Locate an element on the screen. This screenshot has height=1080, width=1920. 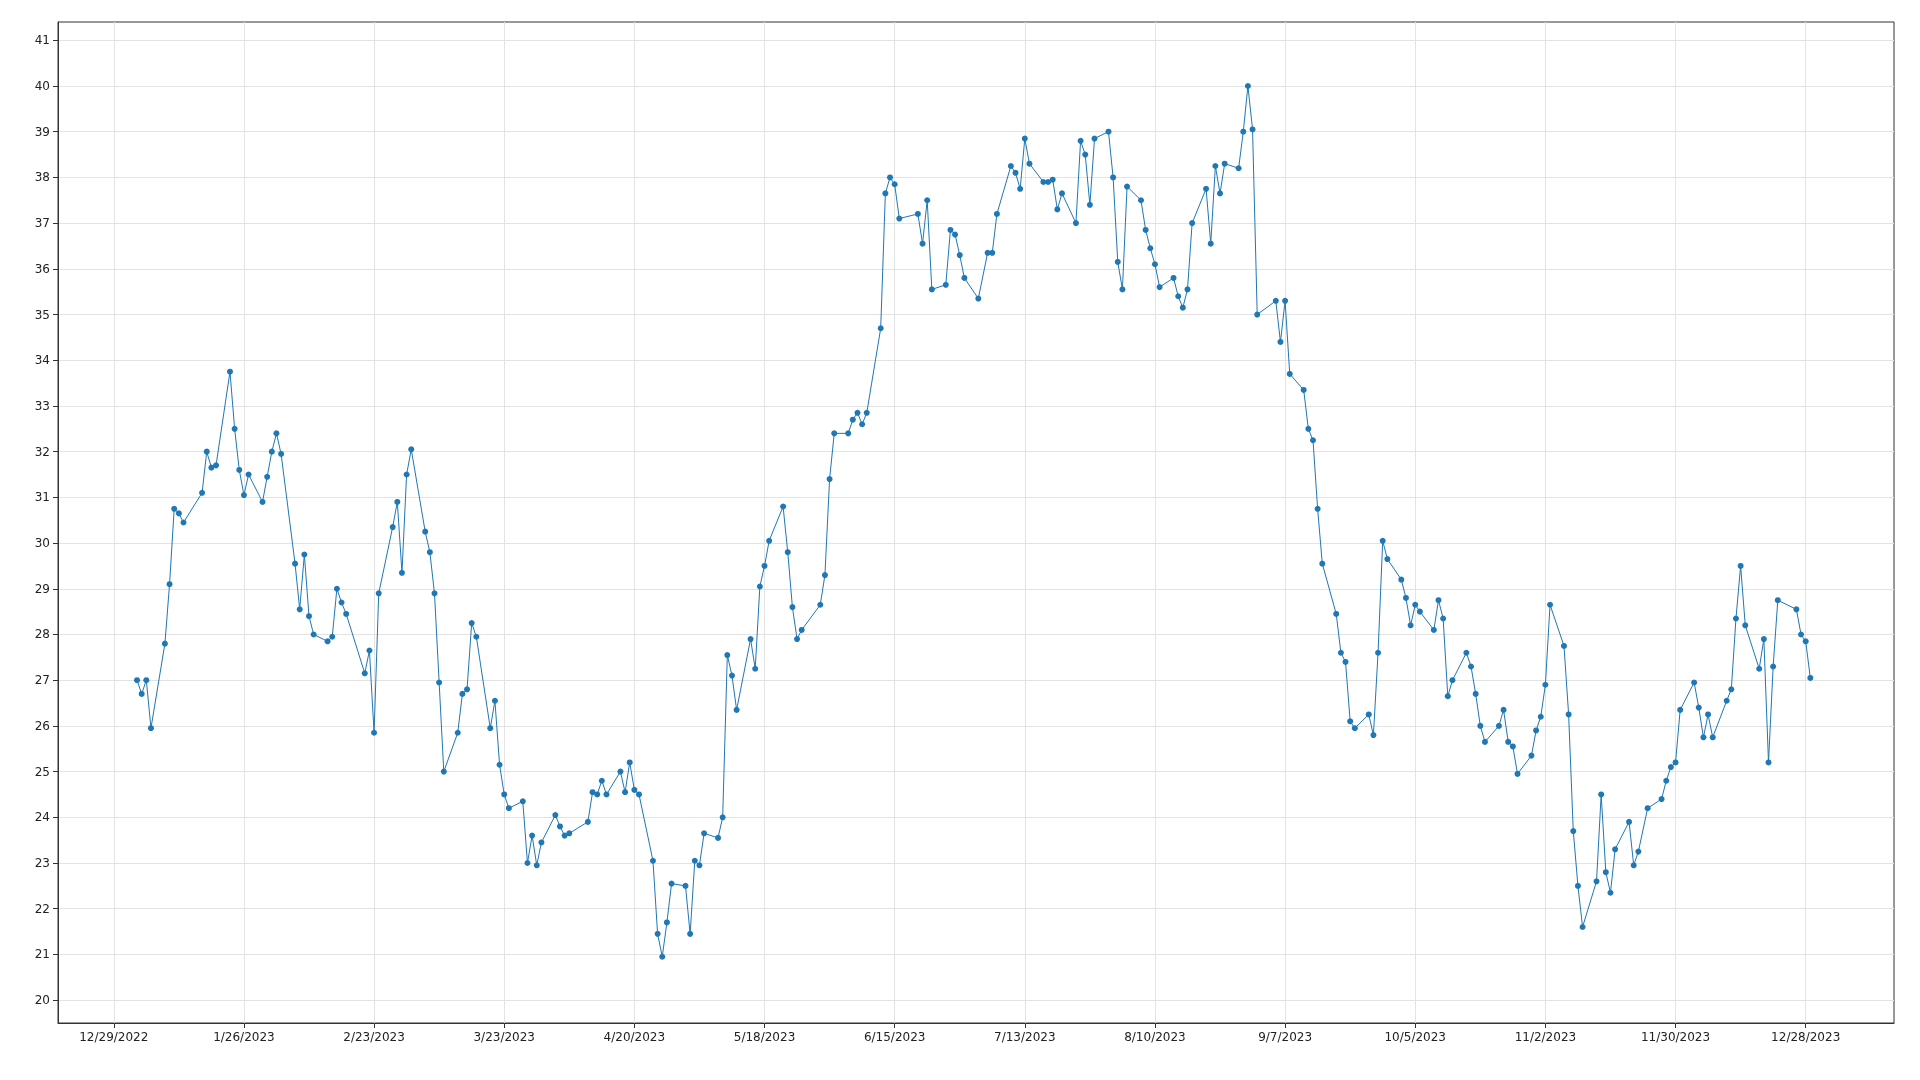
y-tick-label: 24 is located at coordinates (42, 817).